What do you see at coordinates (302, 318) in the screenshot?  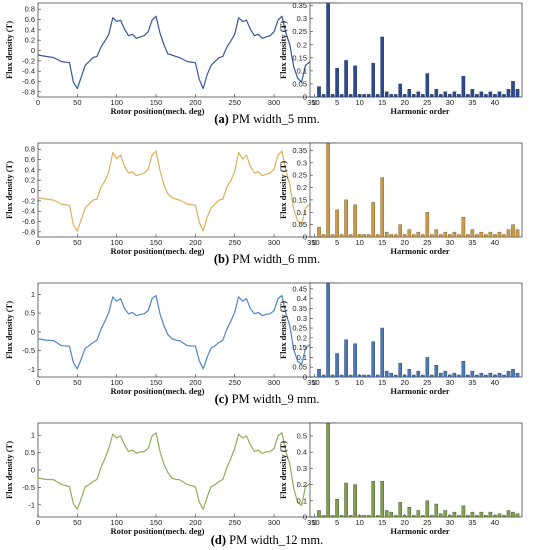 I see `bar-c-ytick-label: 0.3` at bounding box center [302, 318].